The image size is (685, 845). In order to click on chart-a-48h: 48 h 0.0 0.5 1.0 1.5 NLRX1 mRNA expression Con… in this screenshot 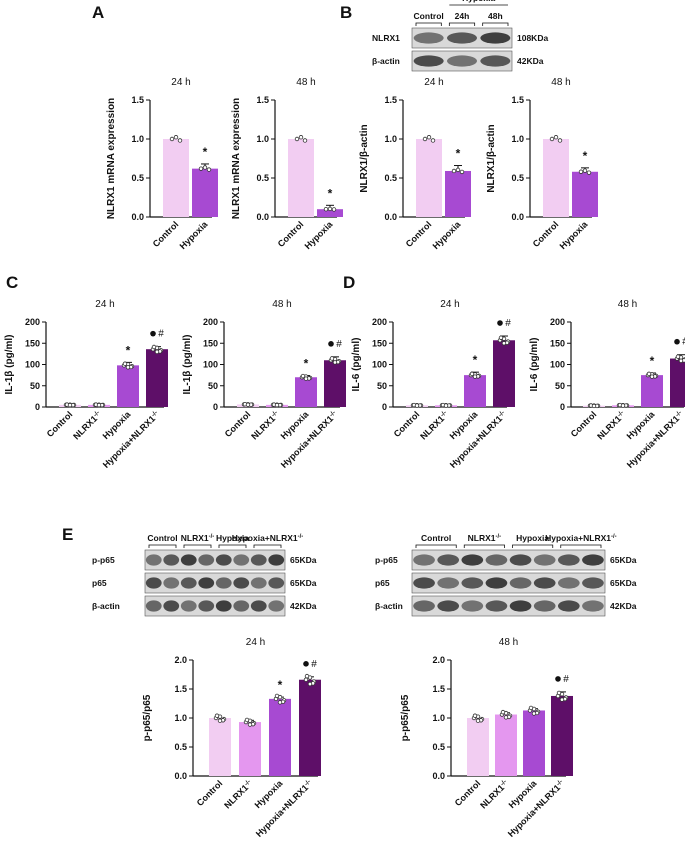, I will do `click(287, 164)`.